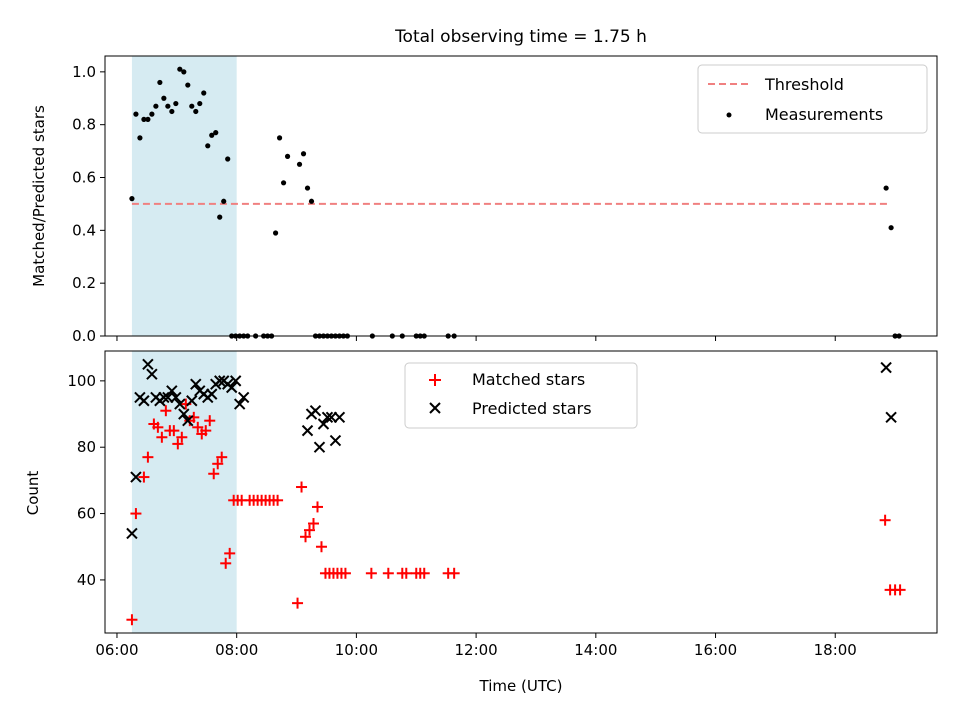  What do you see at coordinates (184, 196) in the screenshot?
I see `top-shaded-interval` at bounding box center [184, 196].